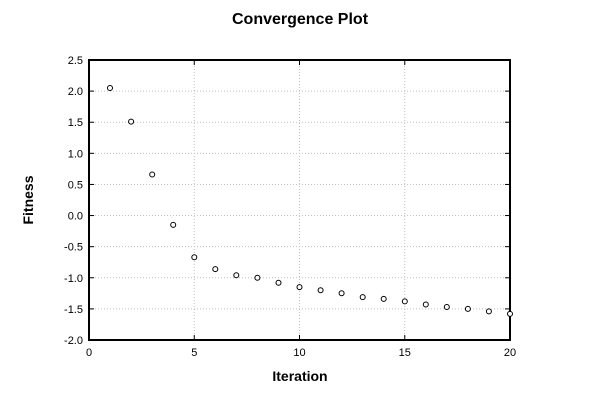 This screenshot has height=400, width=600. I want to click on y-tick-label: -2.0, so click(73, 341).